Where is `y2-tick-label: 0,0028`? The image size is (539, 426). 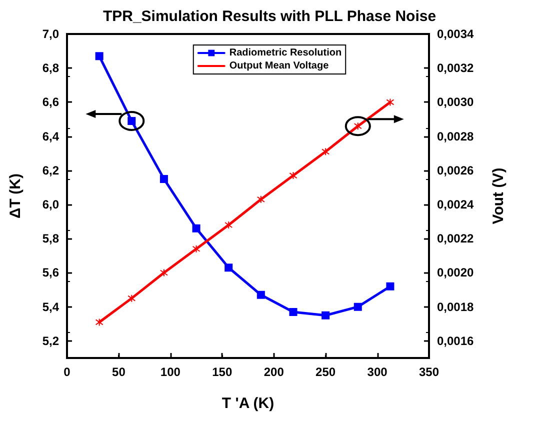 y2-tick-label: 0,0028 is located at coordinates (455, 136).